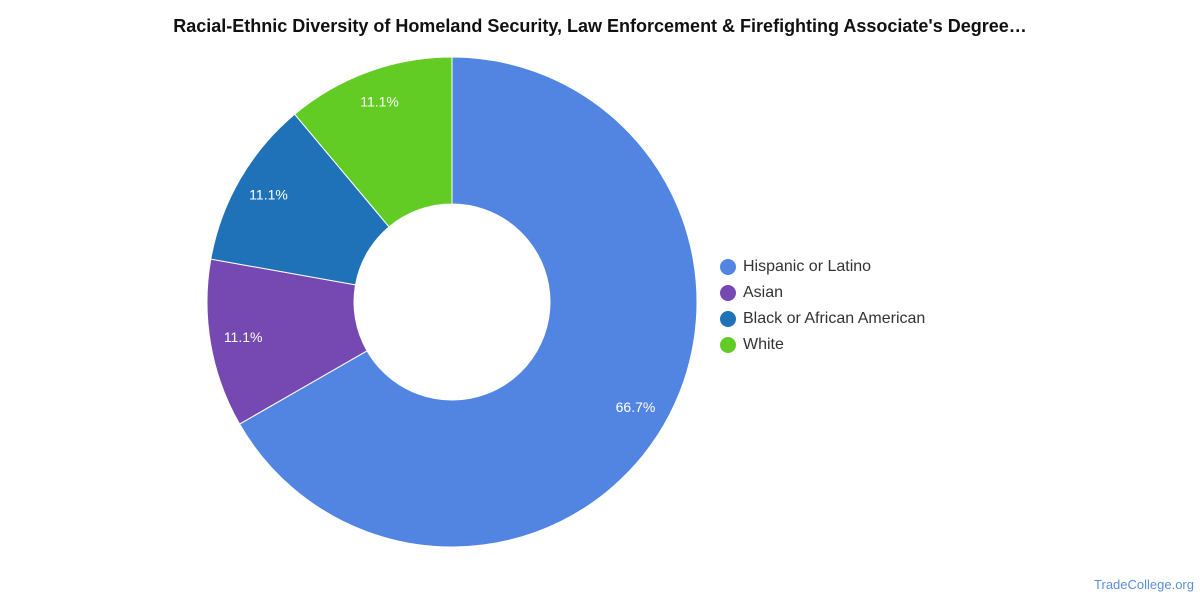 This screenshot has width=1200, height=600. I want to click on watermark: TradeCollege.org, so click(1144, 584).